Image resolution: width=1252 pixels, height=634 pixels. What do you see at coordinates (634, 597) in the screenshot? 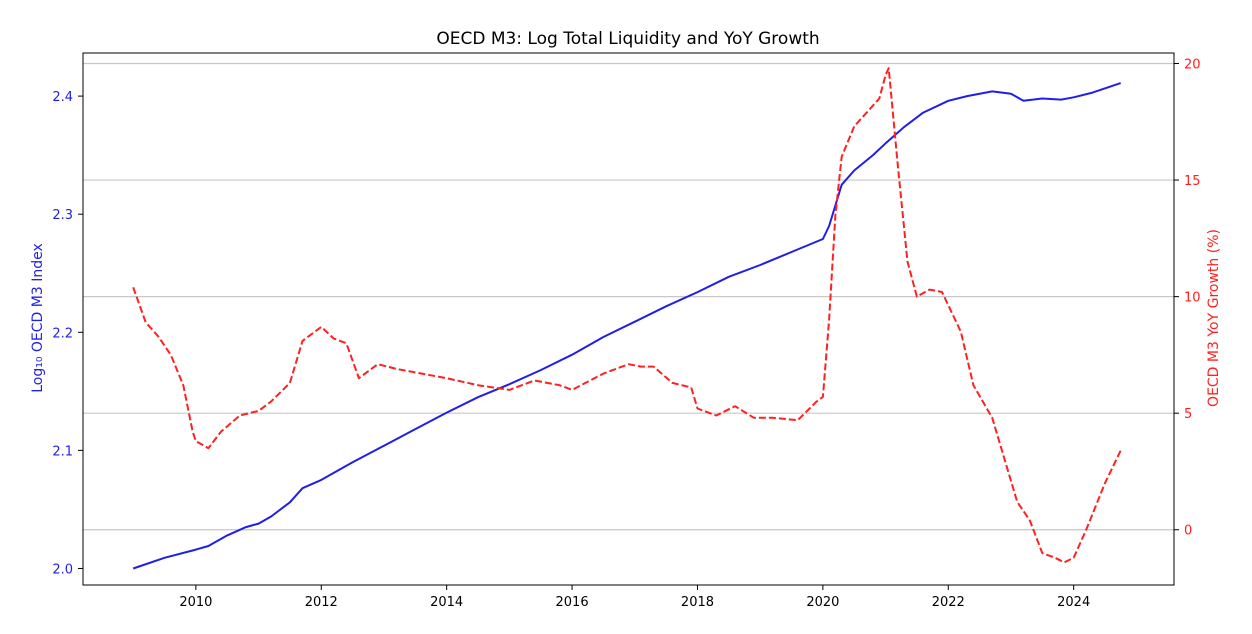
I see `x-axis: 2010 2012 2014 2016 2018 2020 2022 2024` at bounding box center [634, 597].